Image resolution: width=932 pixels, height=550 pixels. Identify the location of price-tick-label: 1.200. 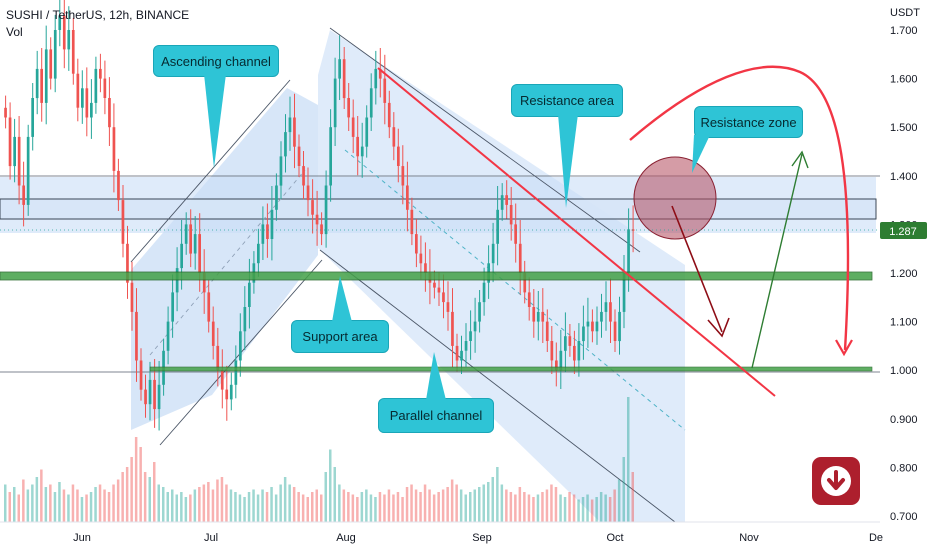
(904, 274).